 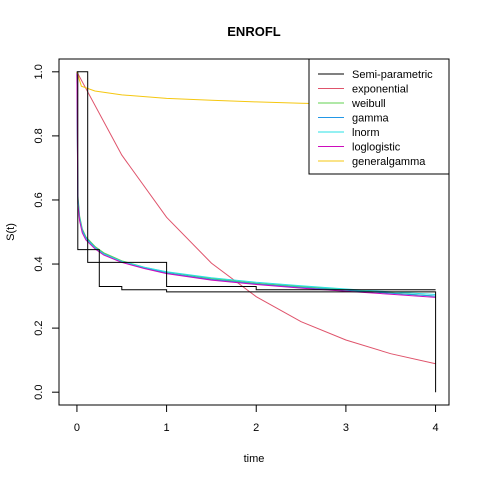 I want to click on legend-label: exponential, so click(x=380, y=90).